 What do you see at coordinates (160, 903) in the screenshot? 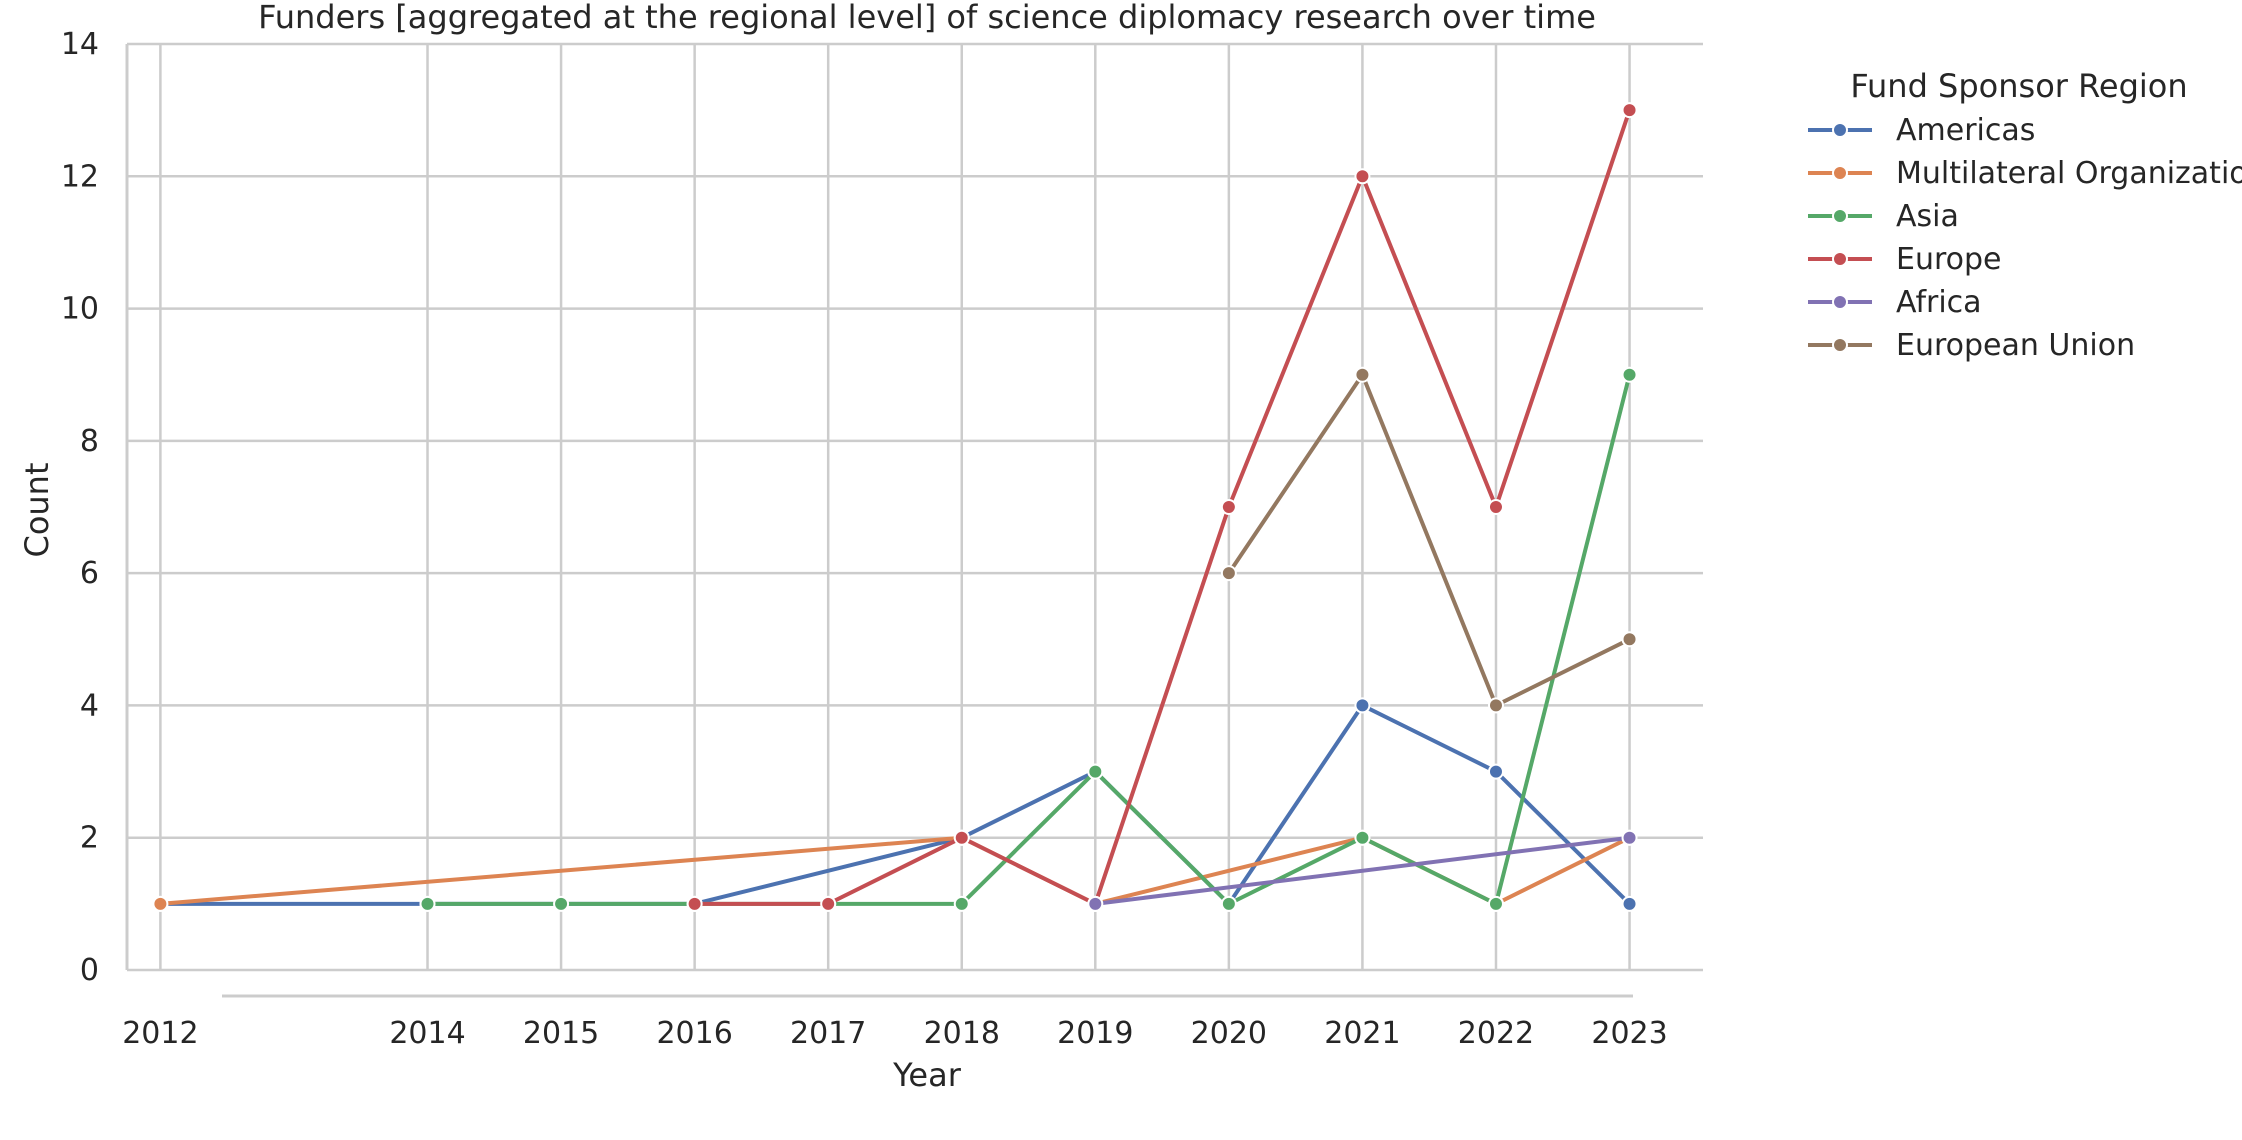
I see `data-point-multilateral-organization` at bounding box center [160, 903].